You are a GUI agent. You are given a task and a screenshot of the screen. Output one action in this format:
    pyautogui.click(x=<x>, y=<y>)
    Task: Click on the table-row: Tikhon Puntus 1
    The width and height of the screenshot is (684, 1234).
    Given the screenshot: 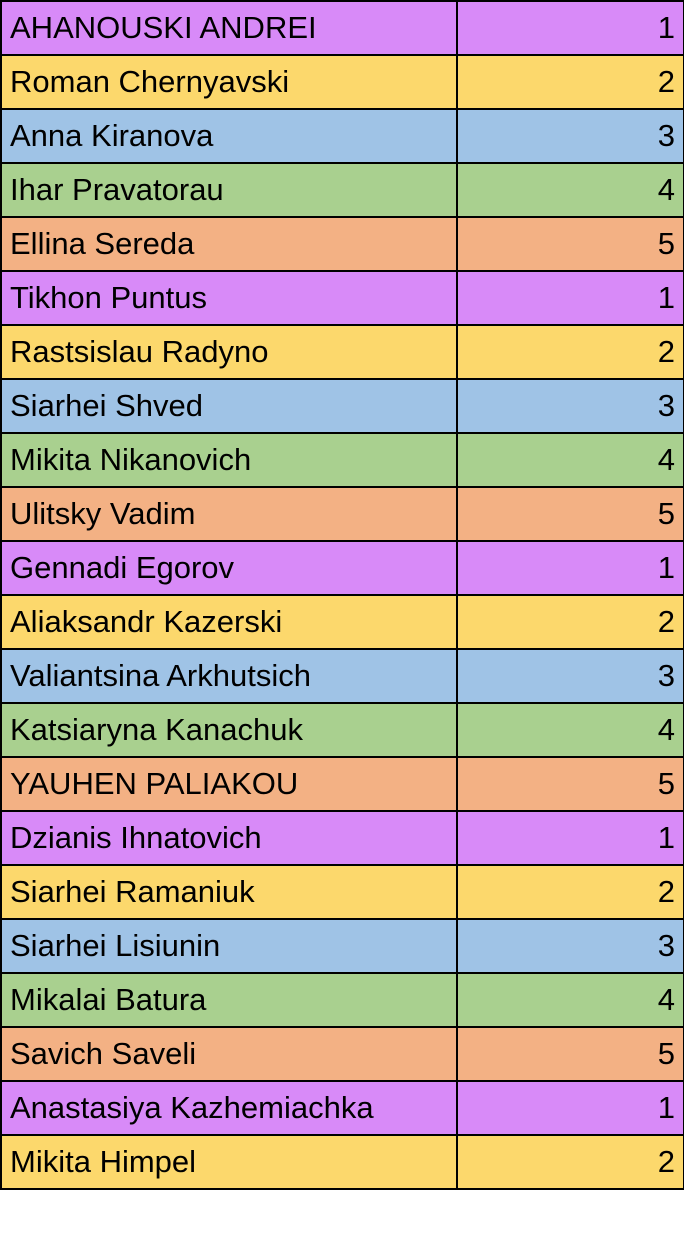 What is the action you would take?
    pyautogui.click(x=342, y=298)
    